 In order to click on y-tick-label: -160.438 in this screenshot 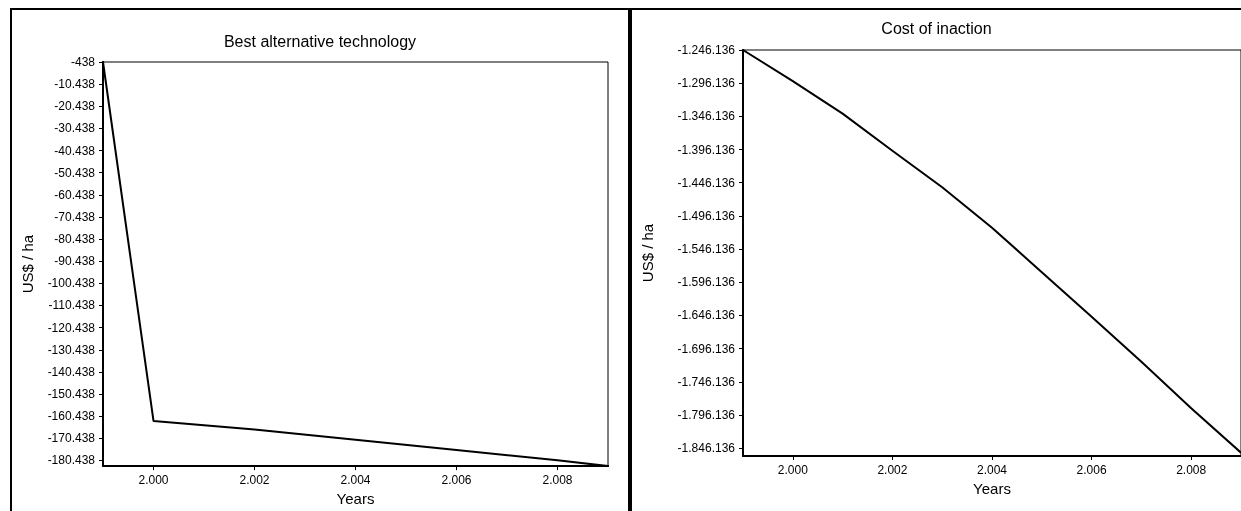, I will do `click(71, 416)`.